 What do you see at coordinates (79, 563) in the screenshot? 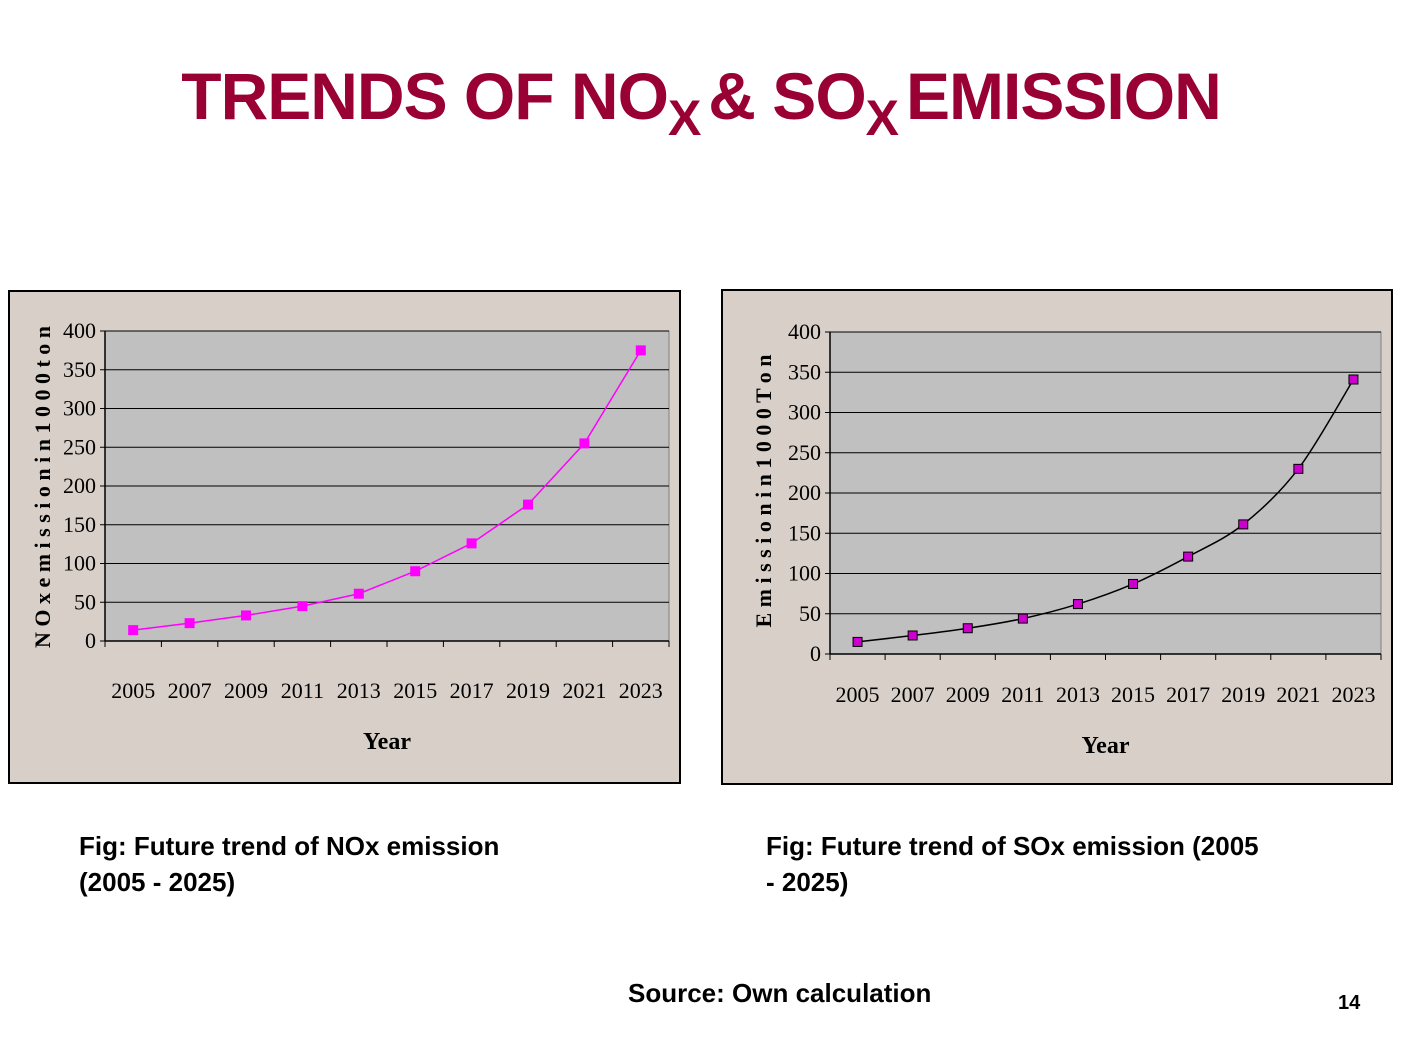
I see `nox-y-tick-label: 100` at bounding box center [79, 563].